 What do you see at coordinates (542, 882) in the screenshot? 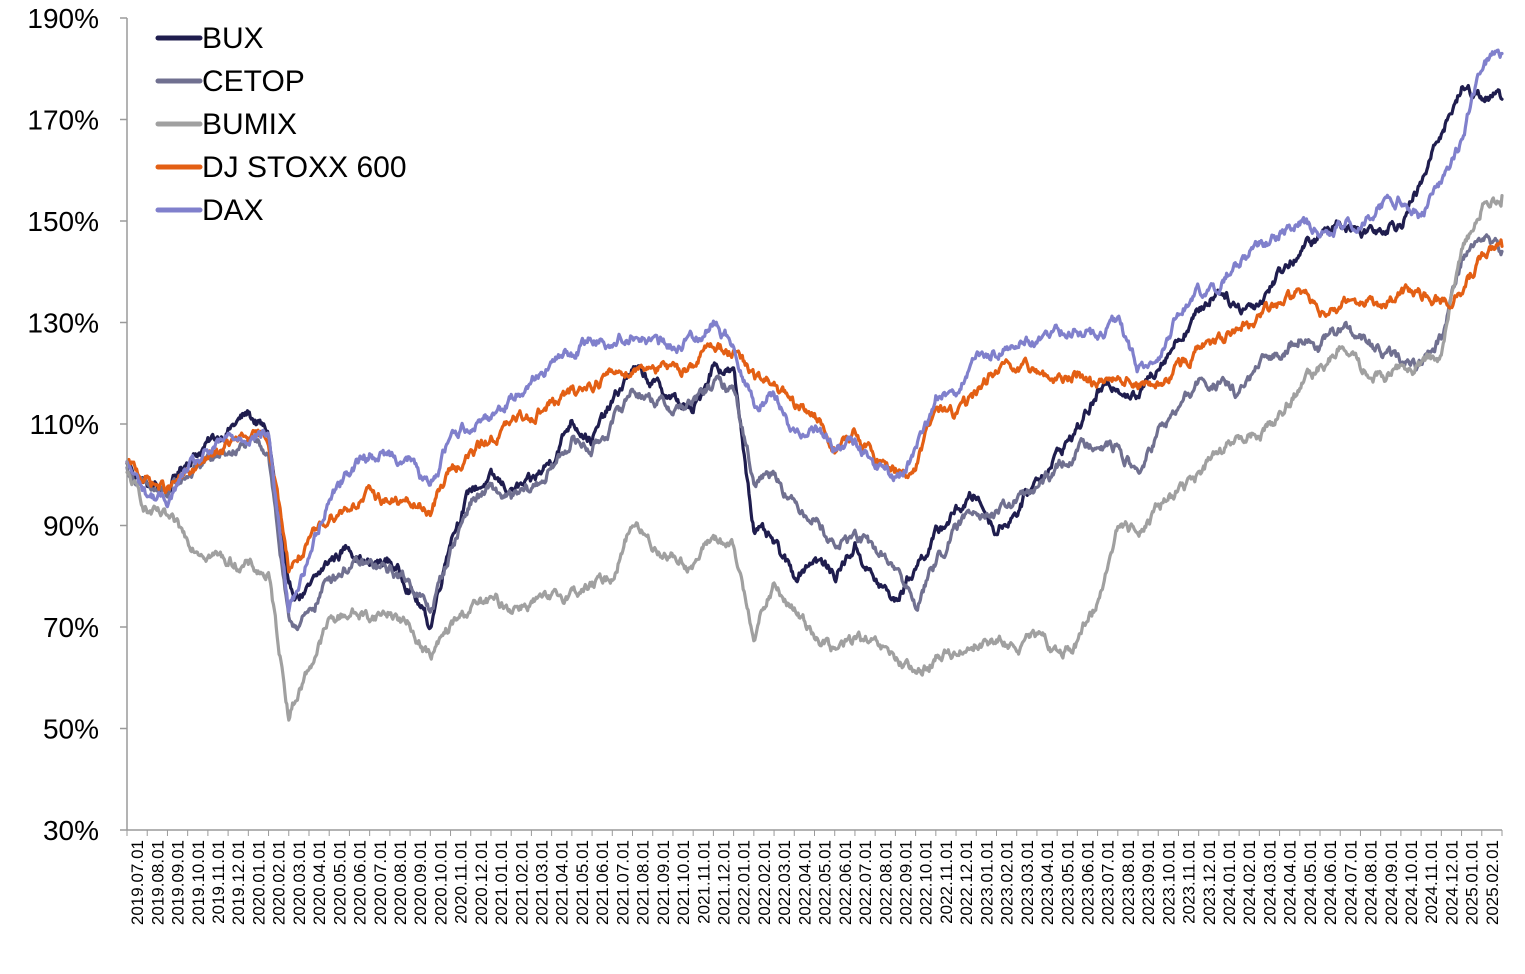
I see `x-tick-label: 2021.03.01` at bounding box center [542, 882].